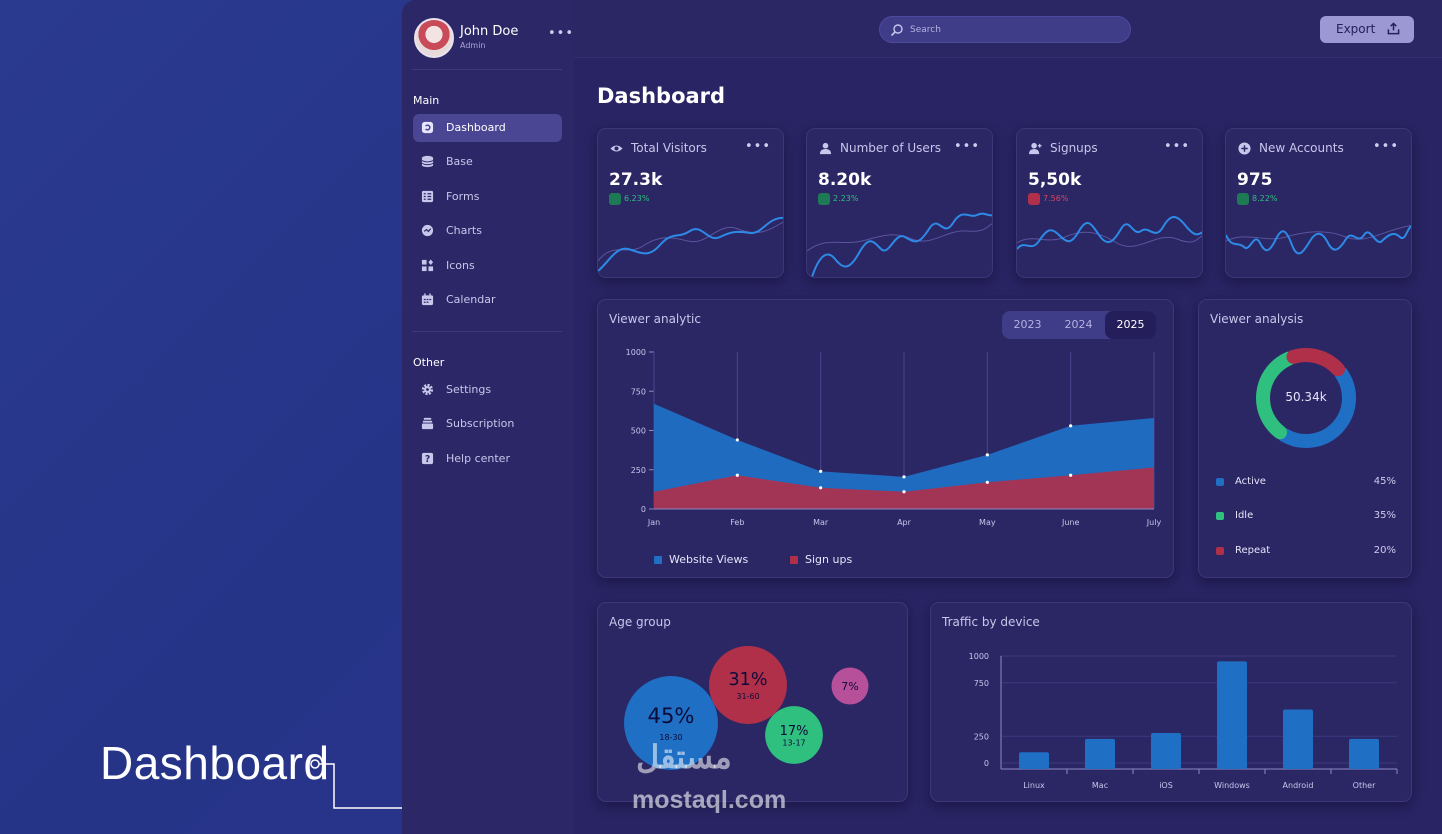  I want to click on tab-year-2023: 2023, so click(1027, 324).